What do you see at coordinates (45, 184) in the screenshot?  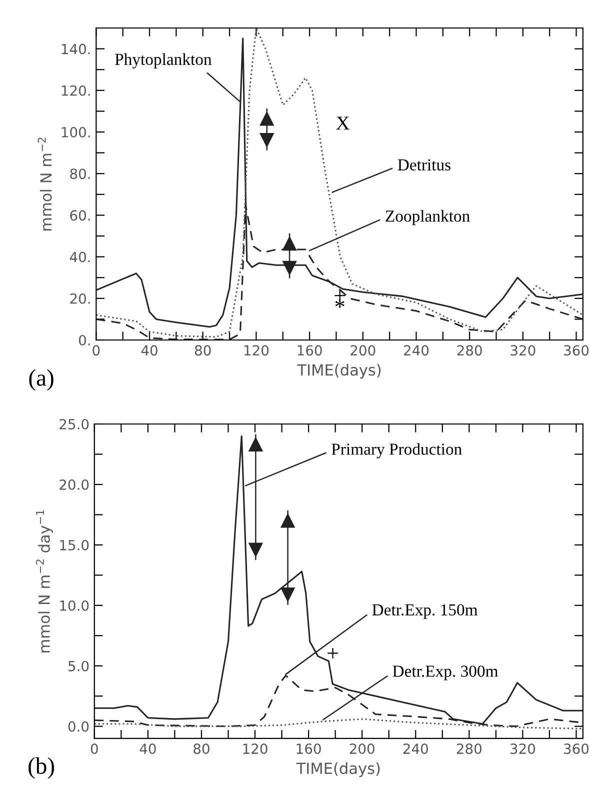 I see `y-axis-title: mmol N m$^{−2}$` at bounding box center [45, 184].